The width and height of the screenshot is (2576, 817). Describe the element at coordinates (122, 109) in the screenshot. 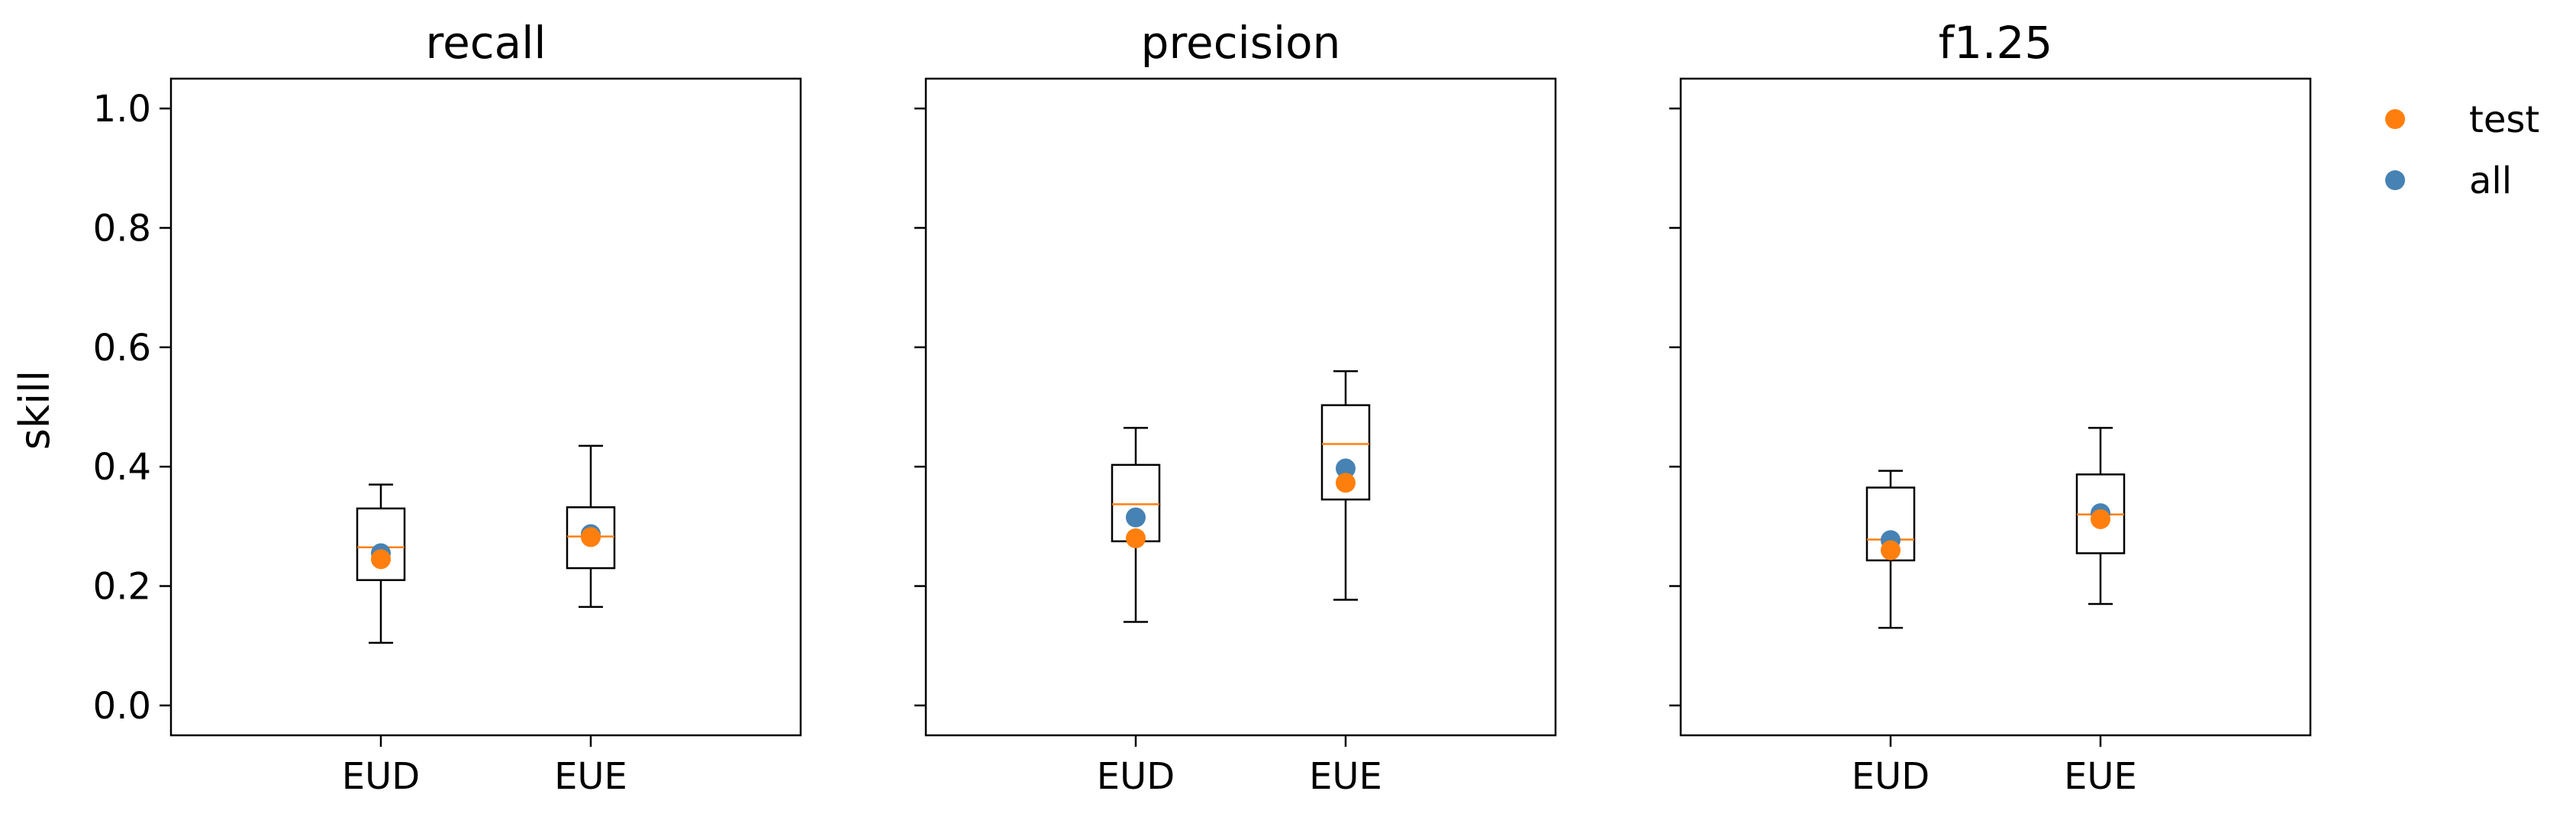

I see `y-tick-label: 1.0` at that location.